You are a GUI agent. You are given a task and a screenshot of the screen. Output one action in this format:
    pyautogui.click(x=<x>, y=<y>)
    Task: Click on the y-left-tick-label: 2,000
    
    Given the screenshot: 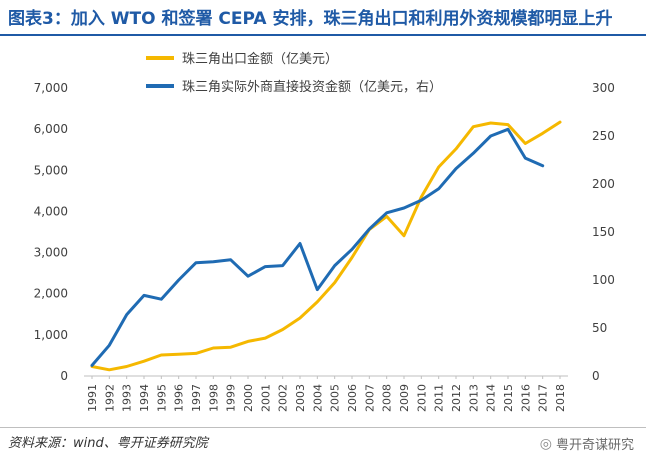 What is the action you would take?
    pyautogui.click(x=51, y=294)
    